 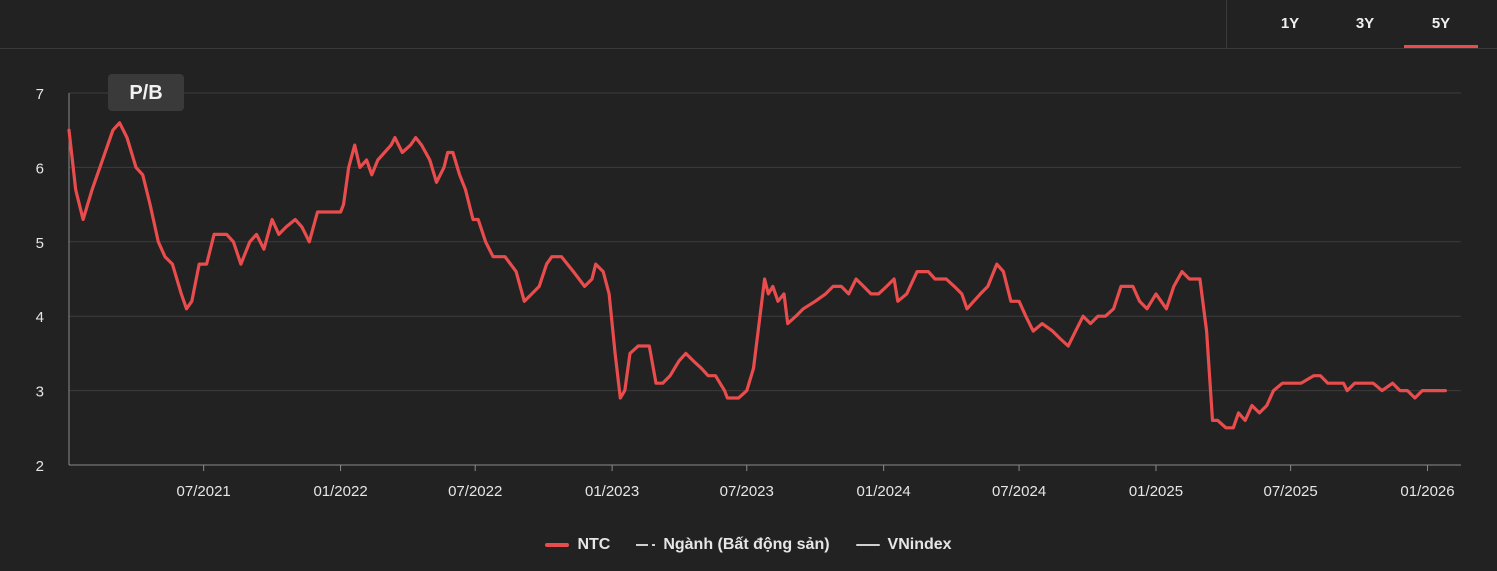 I want to click on x-tick-label: 01/2025, so click(x=1156, y=491).